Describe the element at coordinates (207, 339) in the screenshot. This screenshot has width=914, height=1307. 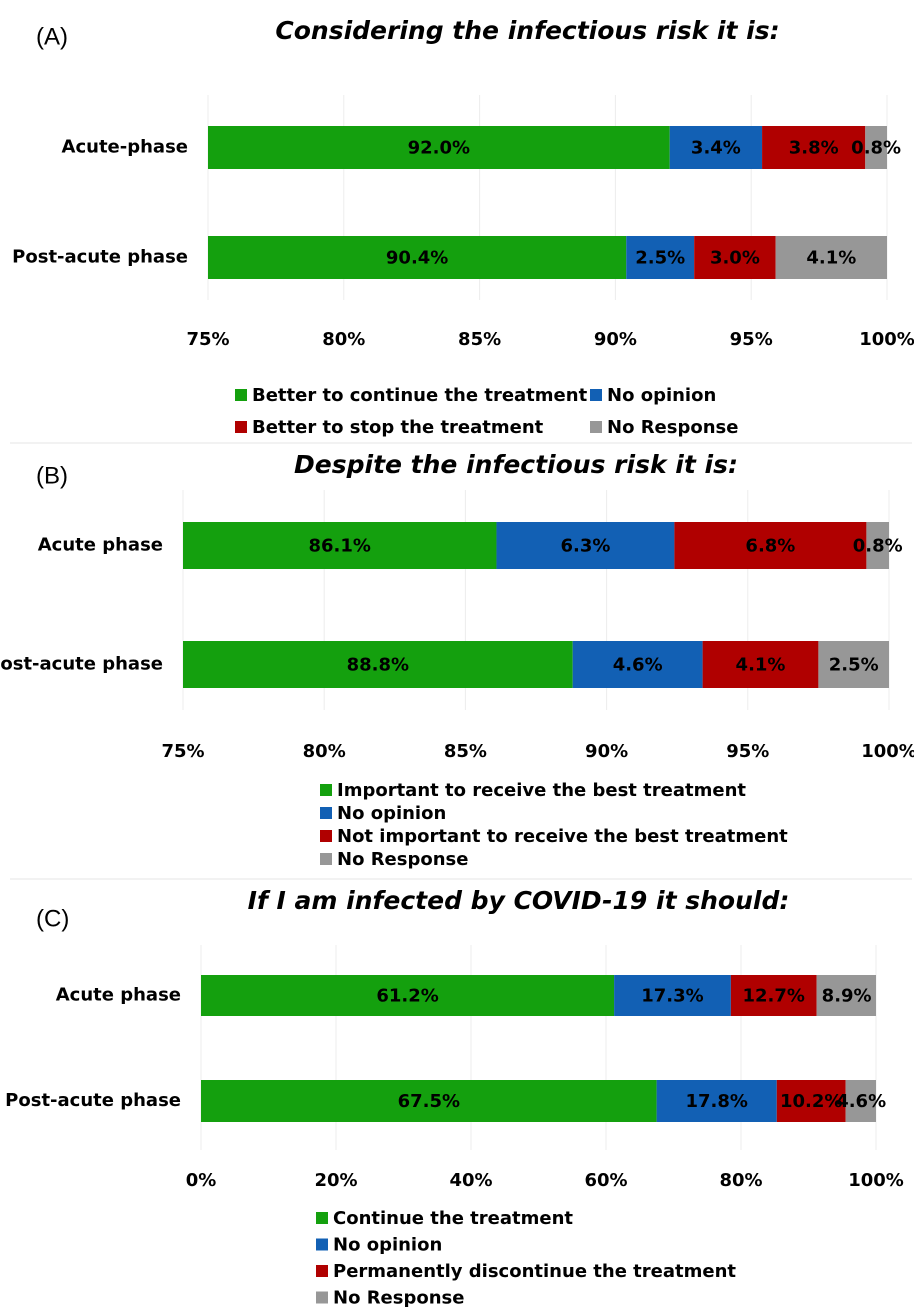
I see `x-tick-label: 75%` at that location.